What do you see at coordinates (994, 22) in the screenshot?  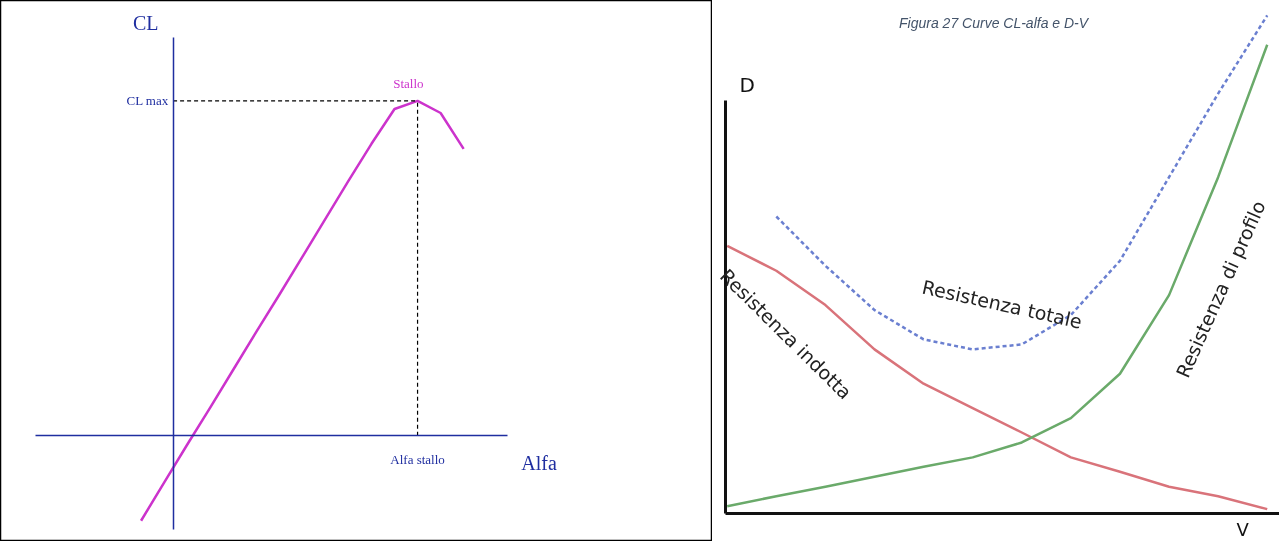 I see `chart-title: Figura 27 Curve CL-alfa e D-V` at bounding box center [994, 22].